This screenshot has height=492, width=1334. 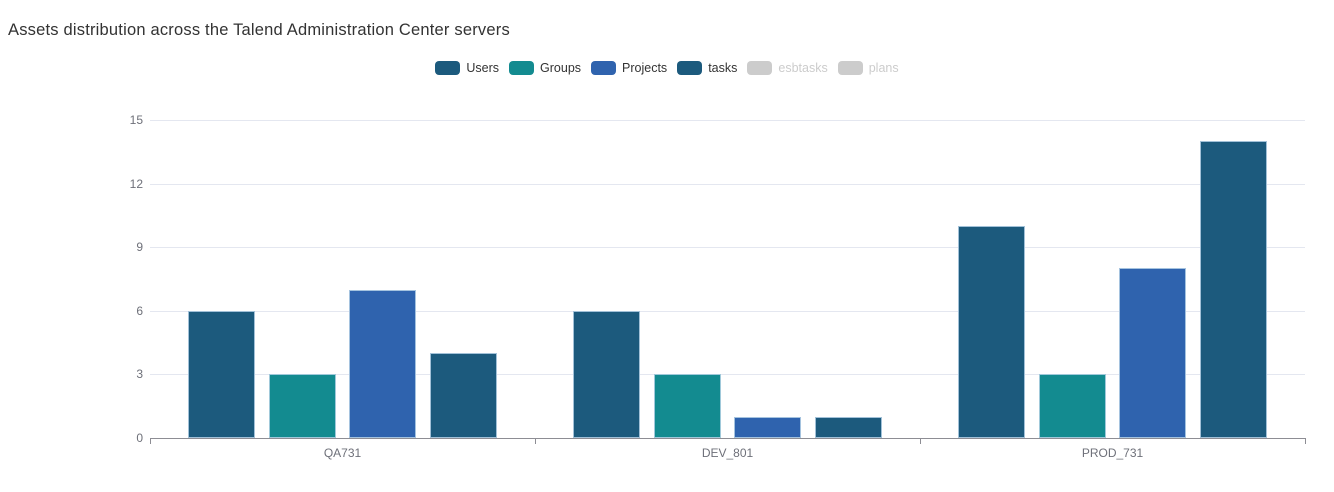 What do you see at coordinates (690, 68) in the screenshot?
I see `legend-swatch-tasks` at bounding box center [690, 68].